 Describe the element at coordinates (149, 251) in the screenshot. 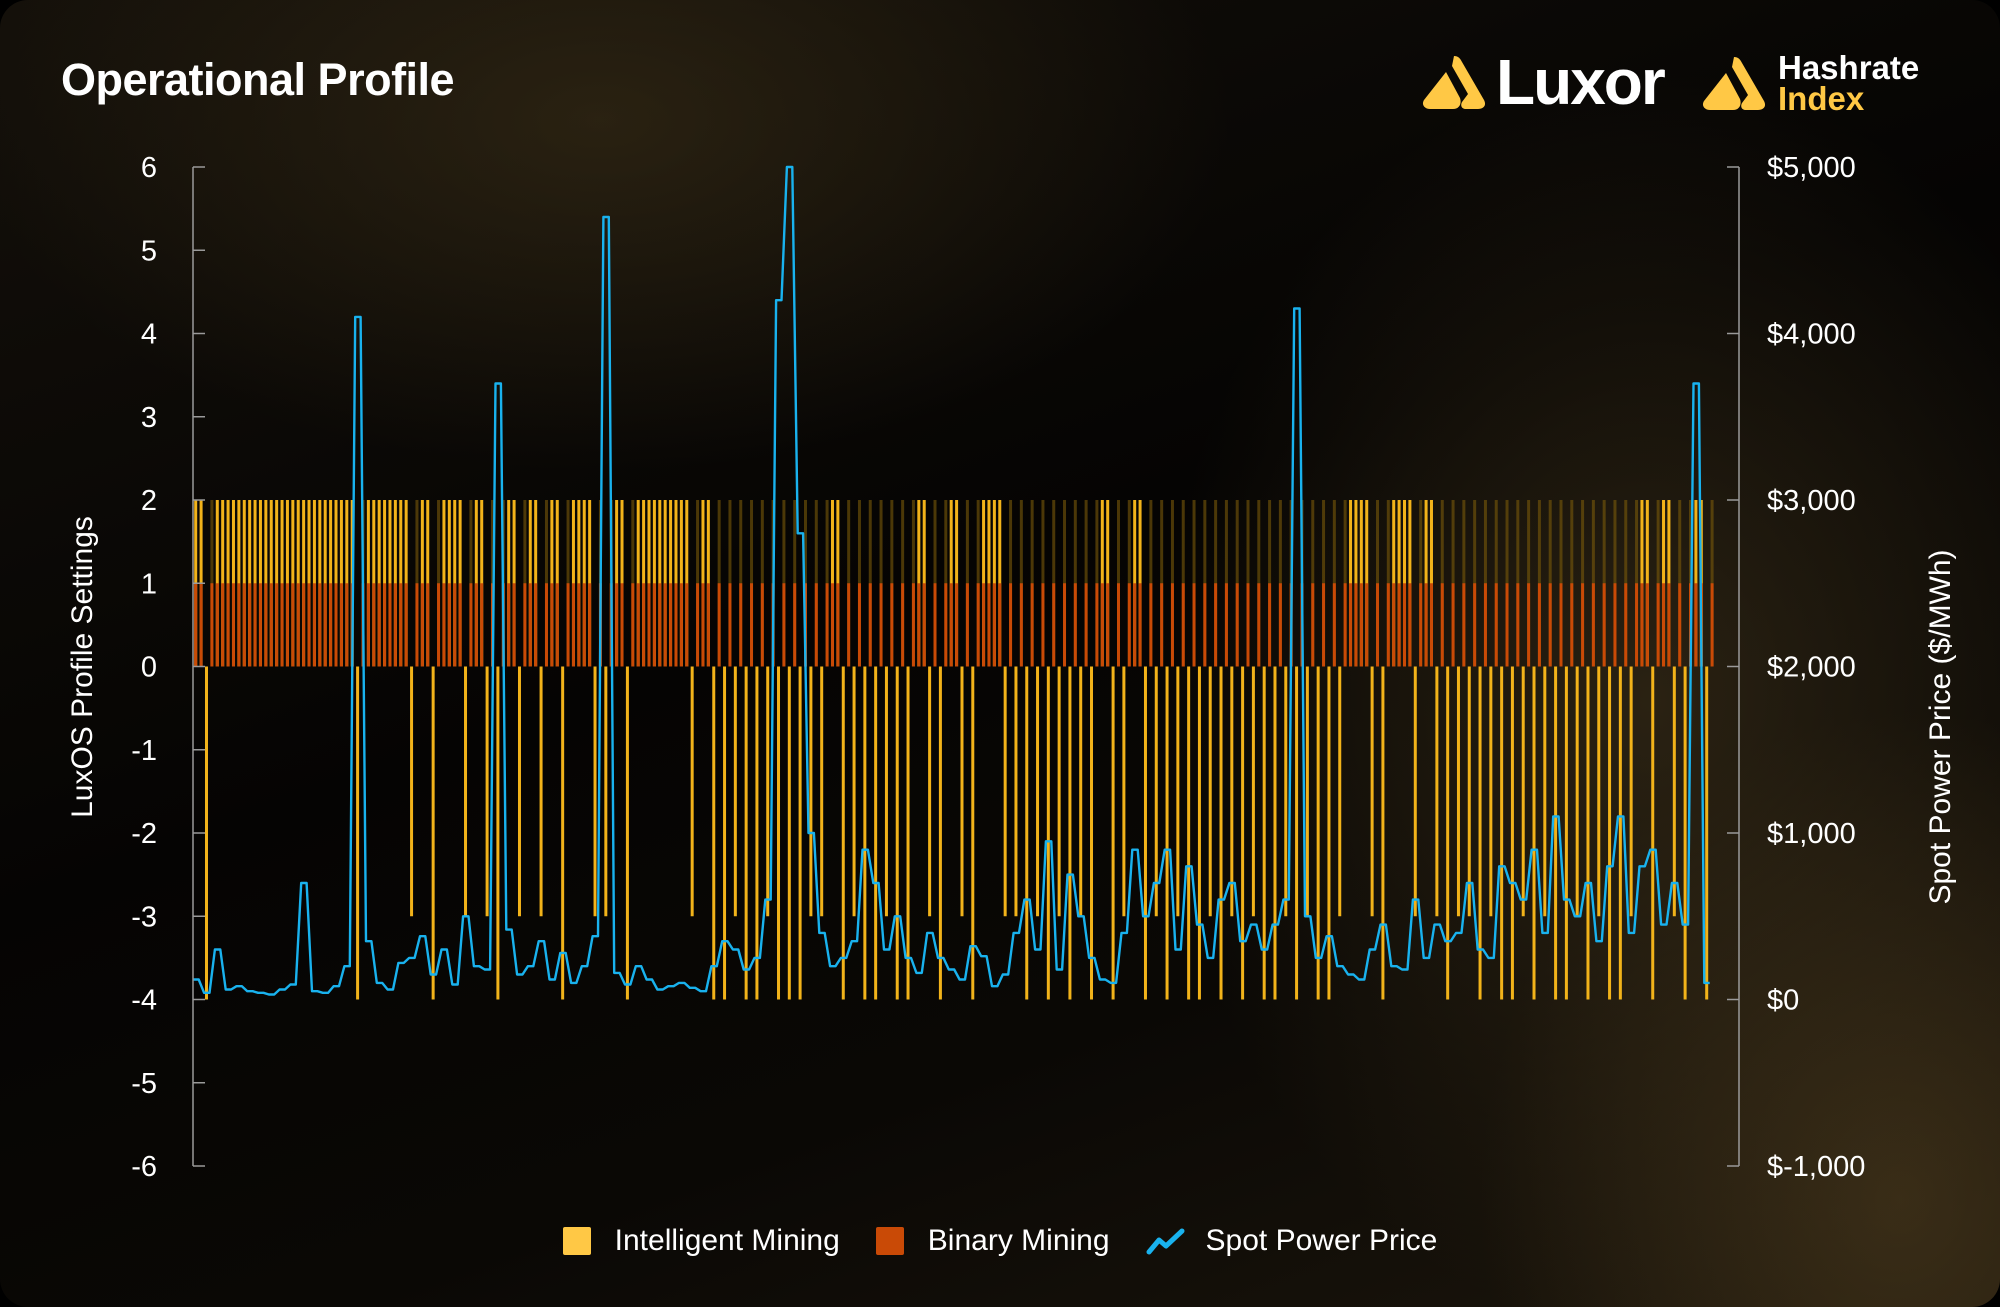

I see `y-tick-label: 5` at that location.